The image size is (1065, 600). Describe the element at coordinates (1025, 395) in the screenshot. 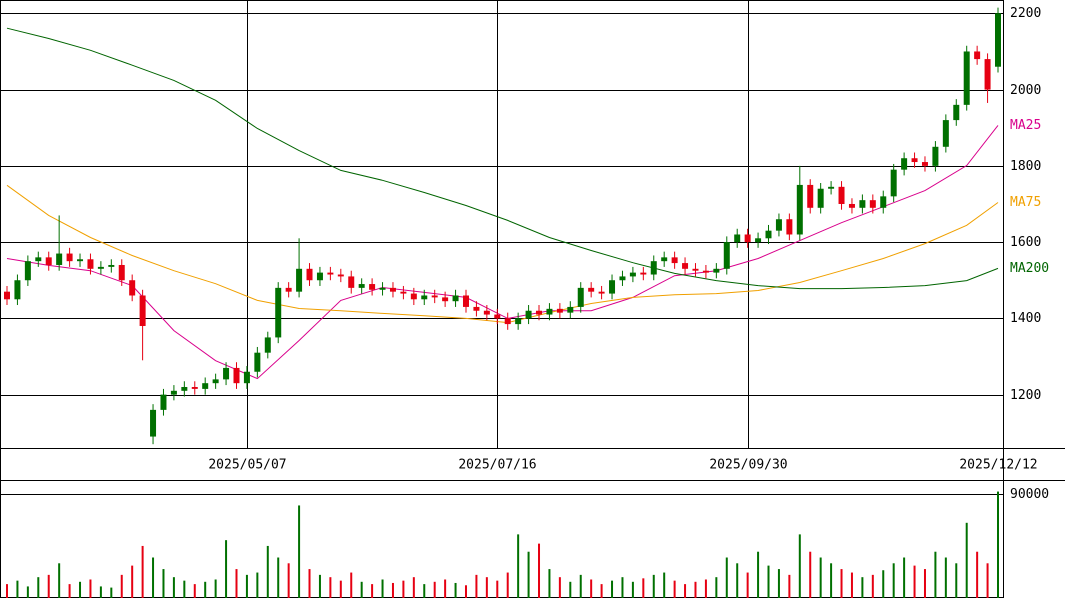

I see `y-tick-label: 1200` at that location.